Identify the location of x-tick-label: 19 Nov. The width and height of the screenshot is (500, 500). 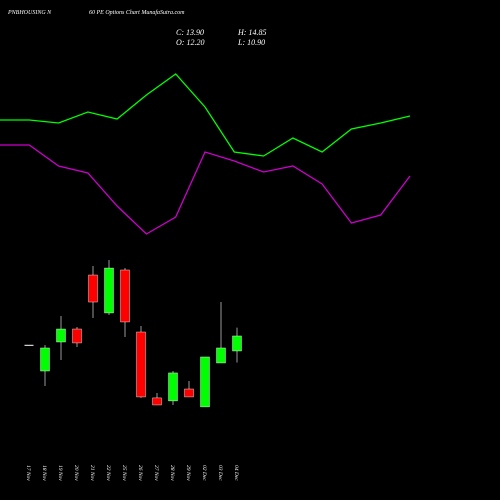
(60, 473).